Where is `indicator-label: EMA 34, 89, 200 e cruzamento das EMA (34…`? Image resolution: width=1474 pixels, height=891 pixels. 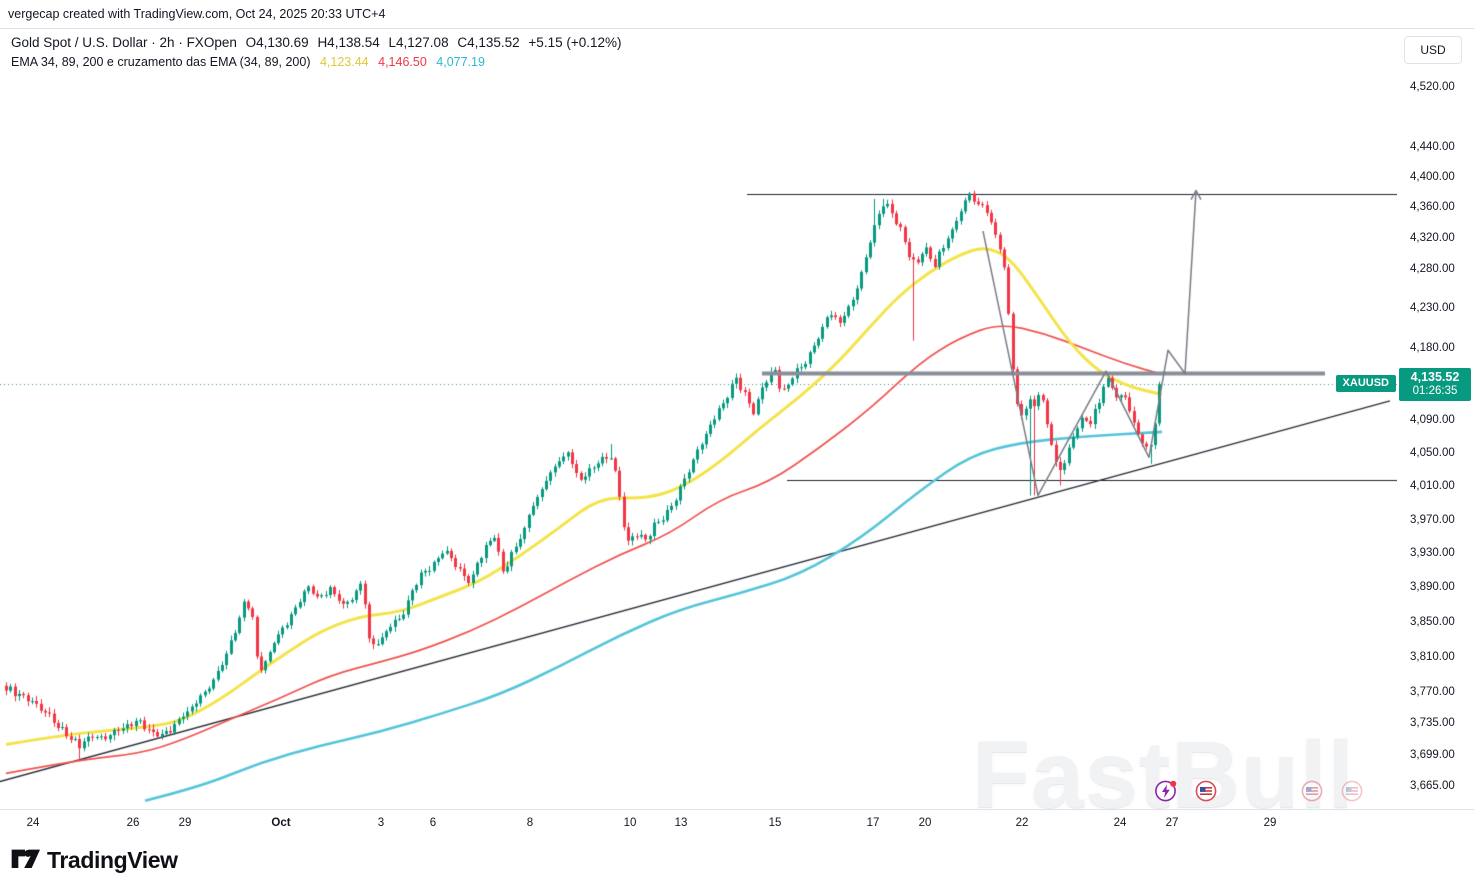
indicator-label: EMA 34, 89, 200 e cruzamento das EMA (34… is located at coordinates (161, 62).